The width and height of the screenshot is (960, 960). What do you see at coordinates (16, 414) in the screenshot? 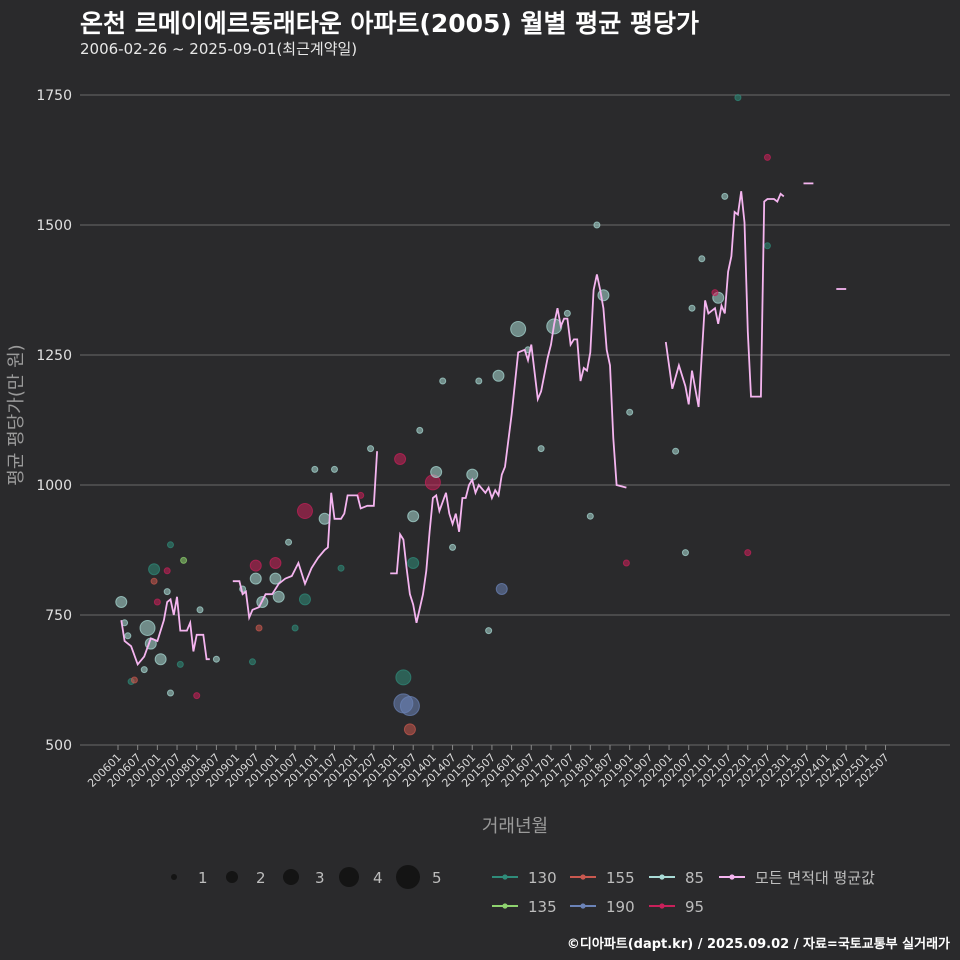
I see `y-axis-title: 평균 평당가(만 원)` at bounding box center [16, 414].